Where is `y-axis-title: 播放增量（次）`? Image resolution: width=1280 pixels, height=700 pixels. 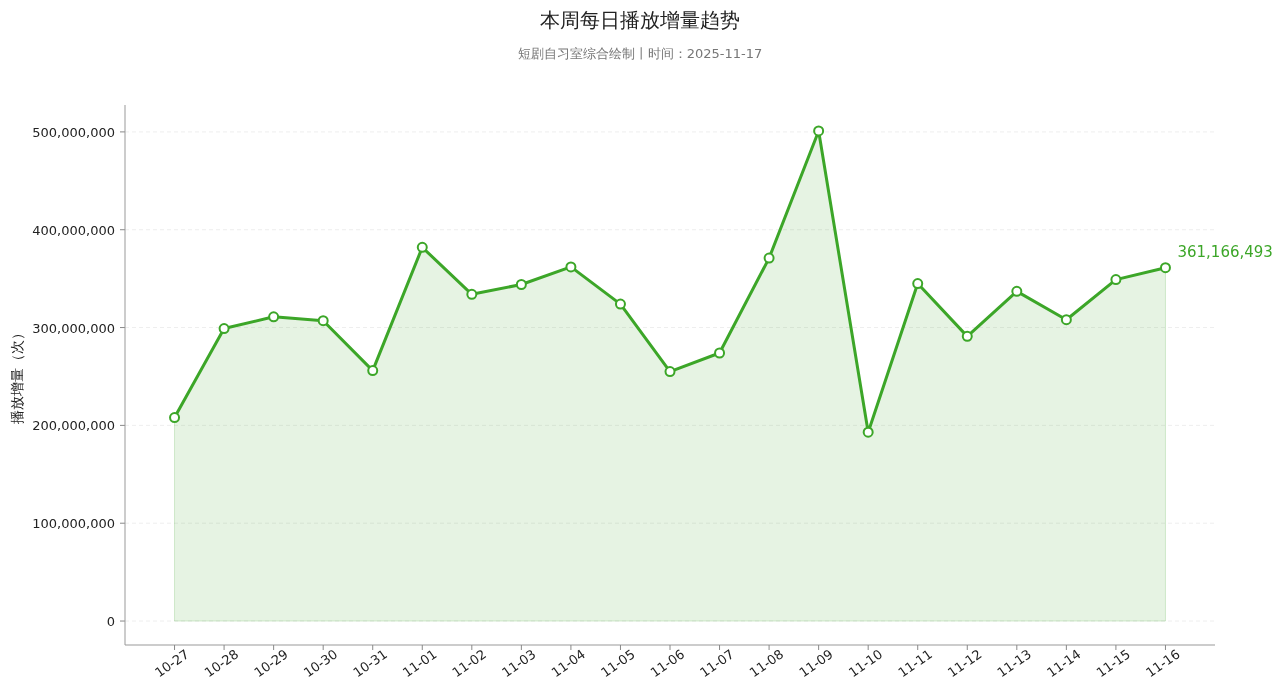
y-axis-title: 播放增量（次） is located at coordinates (17, 375).